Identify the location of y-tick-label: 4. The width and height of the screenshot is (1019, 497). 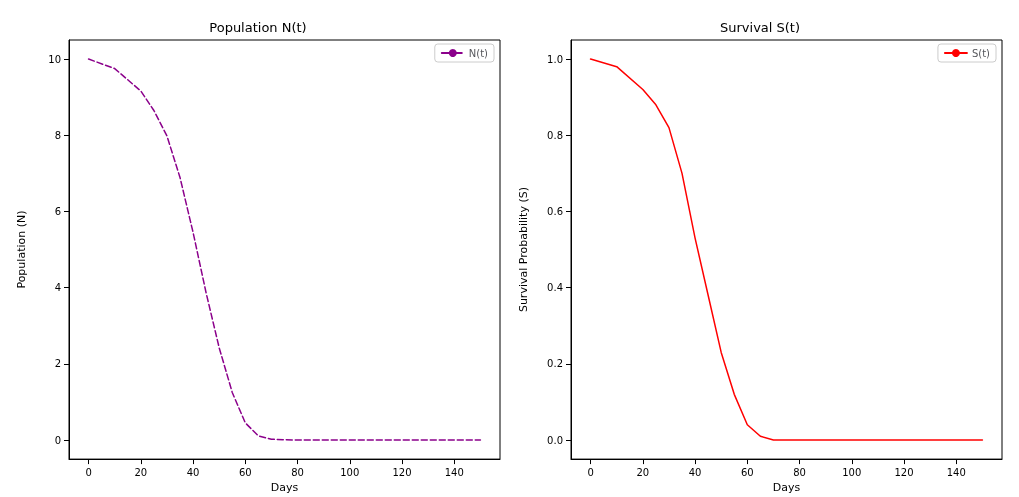
(57, 288).